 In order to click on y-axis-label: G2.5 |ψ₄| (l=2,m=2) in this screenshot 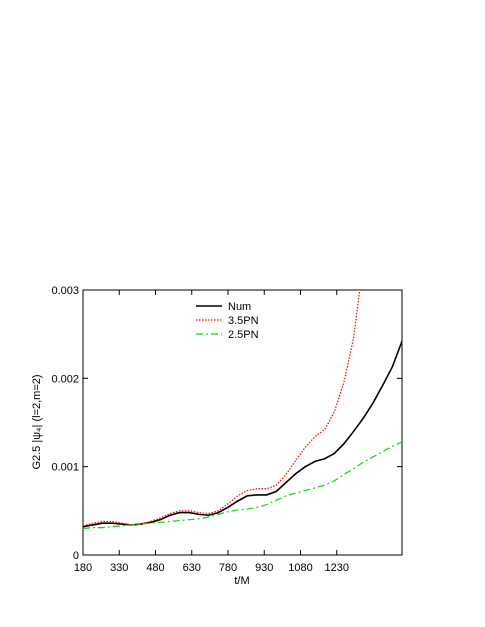, I will do `click(37, 421)`.